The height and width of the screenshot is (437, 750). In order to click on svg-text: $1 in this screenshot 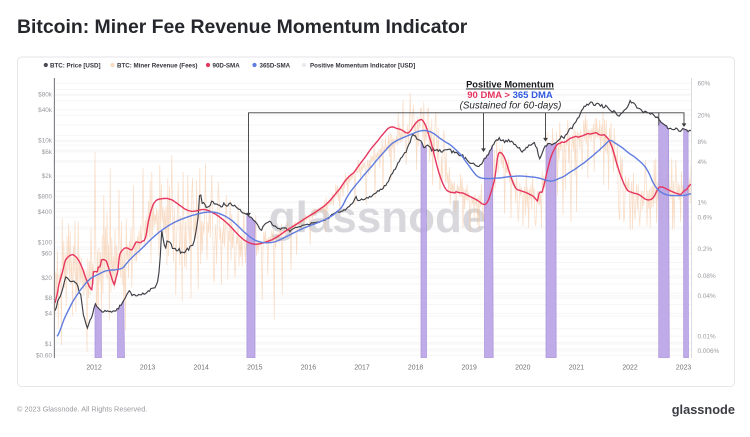, I will do `click(49, 344)`.